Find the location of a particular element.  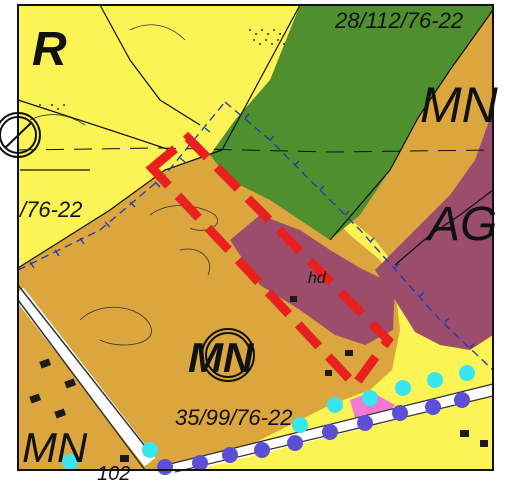

zone-label-mn-center: MN is located at coordinates (221, 357).